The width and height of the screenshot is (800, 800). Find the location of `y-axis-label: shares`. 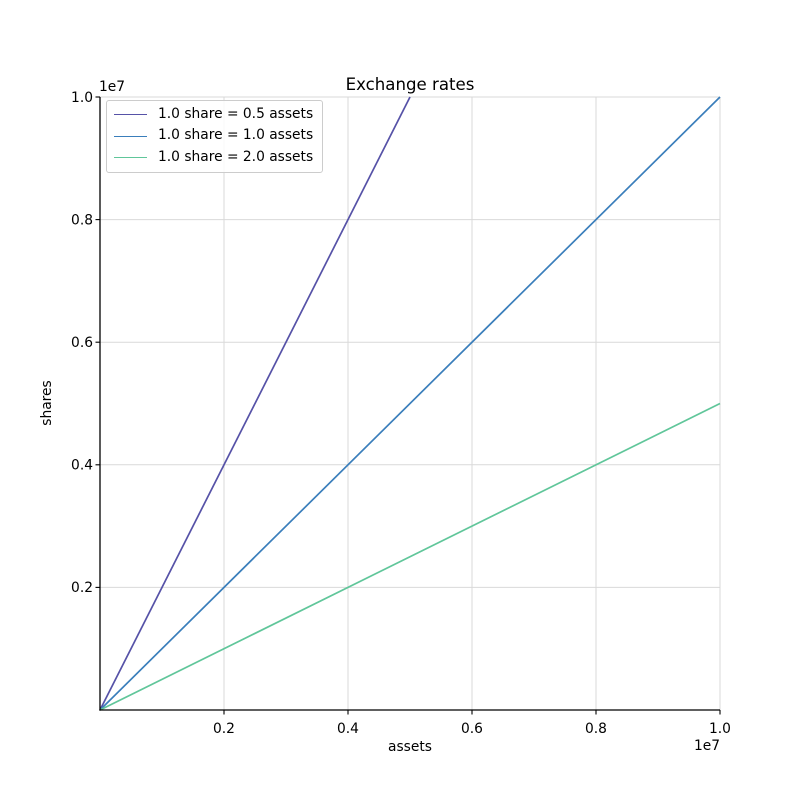

y-axis-label: shares is located at coordinates (47, 402).